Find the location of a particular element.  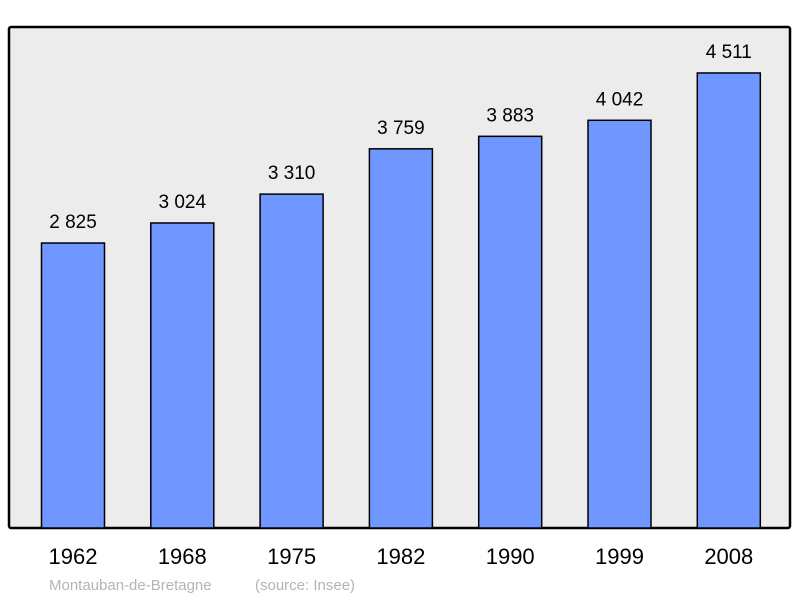

bar-1982 is located at coordinates (401, 338).